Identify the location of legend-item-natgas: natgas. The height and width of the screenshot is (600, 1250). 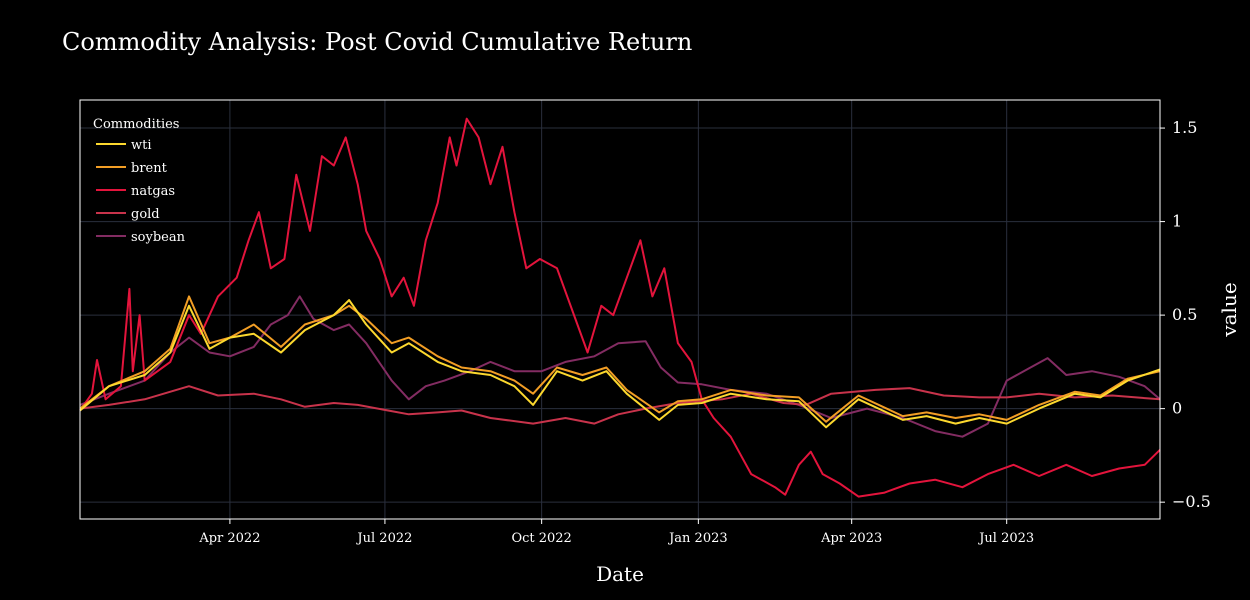
(135, 191).